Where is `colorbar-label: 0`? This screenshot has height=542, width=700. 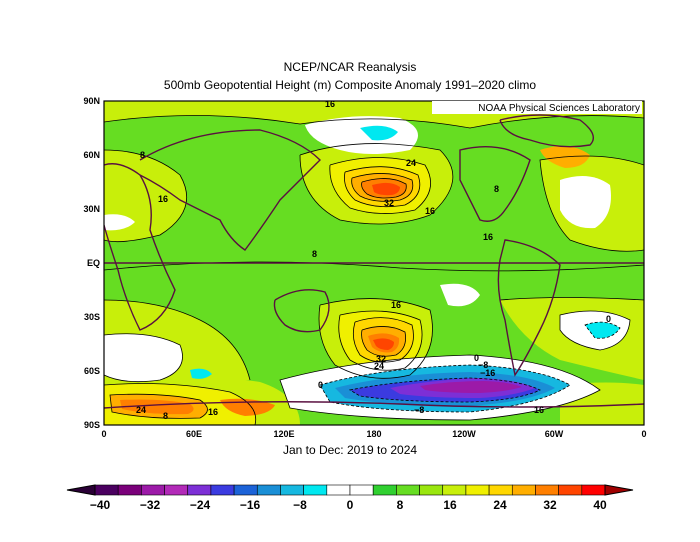
colorbar-label: 0 is located at coordinates (350, 505).